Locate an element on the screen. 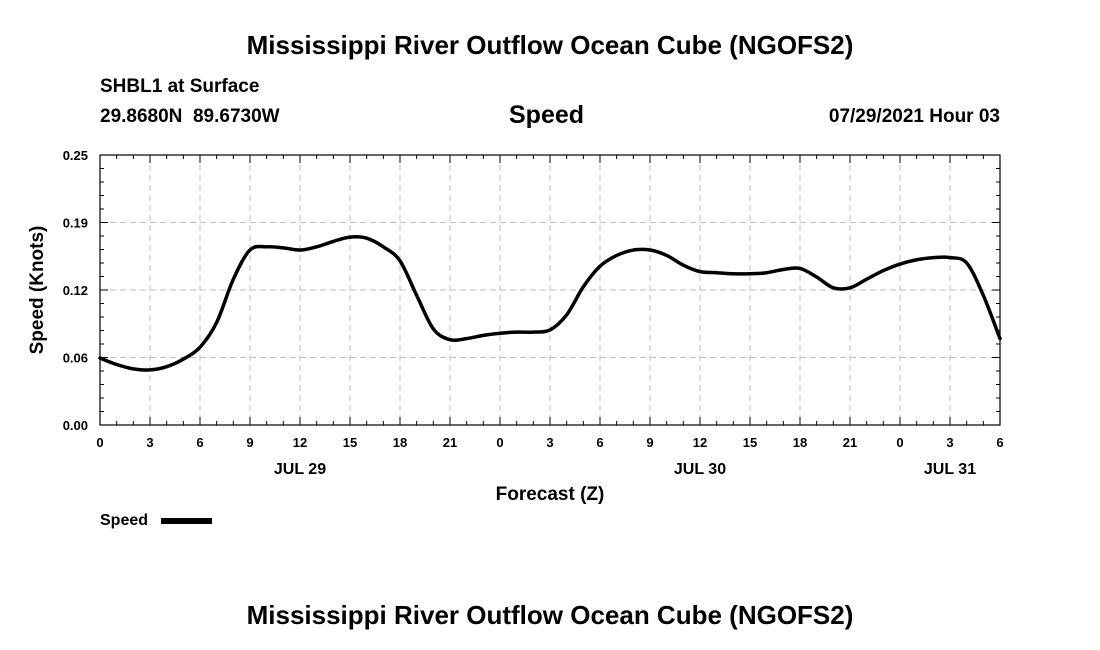 This screenshot has width=1100, height=650. x-tick-labels: 0 3 6 9 12 15 18 21 0 3 6 9 12 15 18 21 0 3 6 is located at coordinates (549, 442).